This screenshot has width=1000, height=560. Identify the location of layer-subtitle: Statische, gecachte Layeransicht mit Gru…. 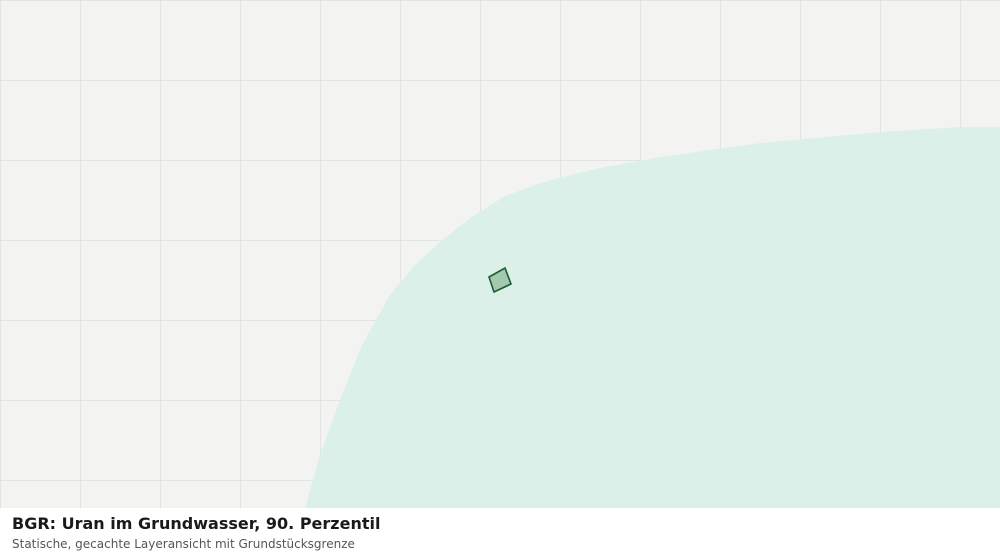
(183, 544).